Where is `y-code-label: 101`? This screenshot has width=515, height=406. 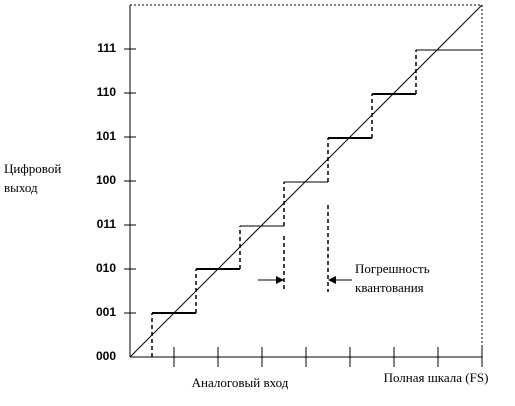
y-code-label: 101 is located at coordinates (106, 136).